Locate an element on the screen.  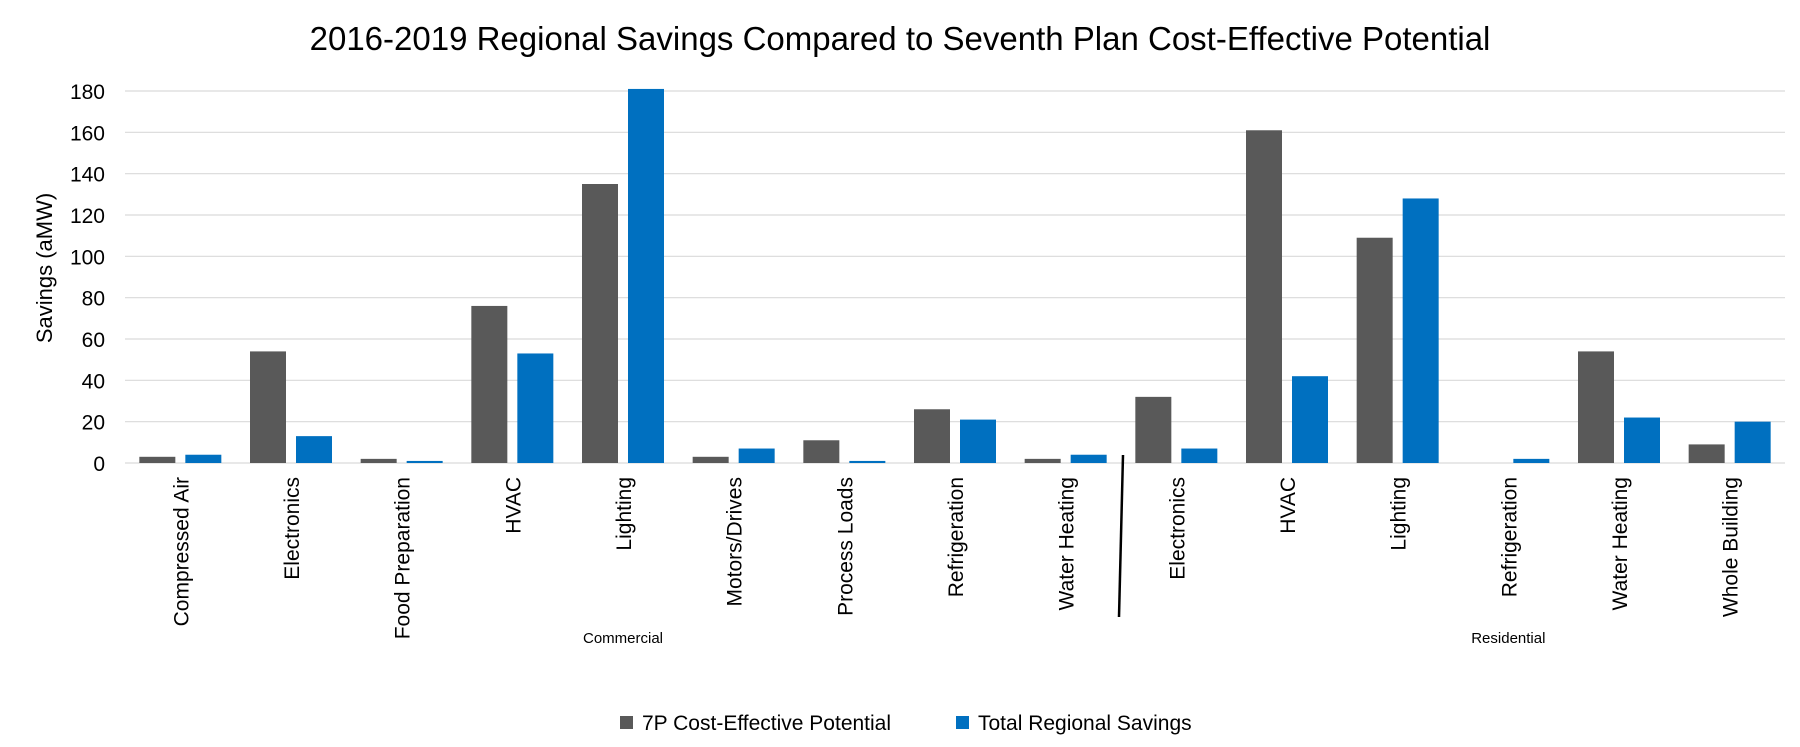
y-tick-label: 180 is located at coordinates (87, 92).